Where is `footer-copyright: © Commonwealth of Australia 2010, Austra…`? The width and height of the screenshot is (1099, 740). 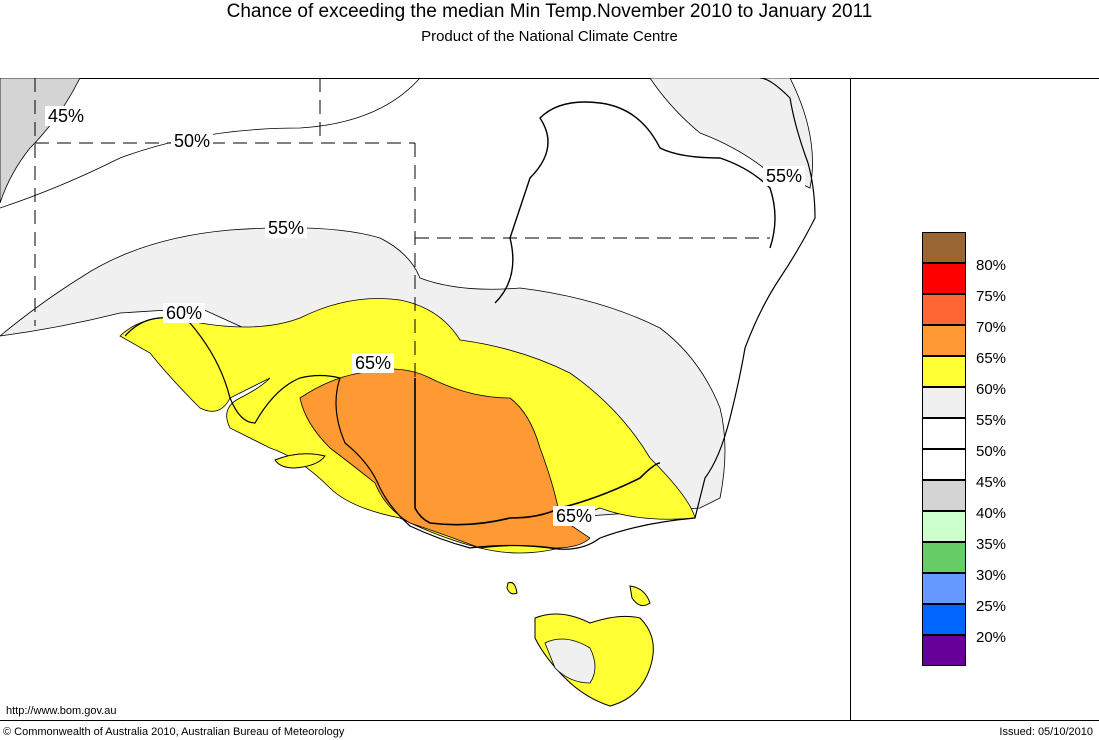
footer-copyright: © Commonwealth of Australia 2010, Austra… is located at coordinates (174, 732).